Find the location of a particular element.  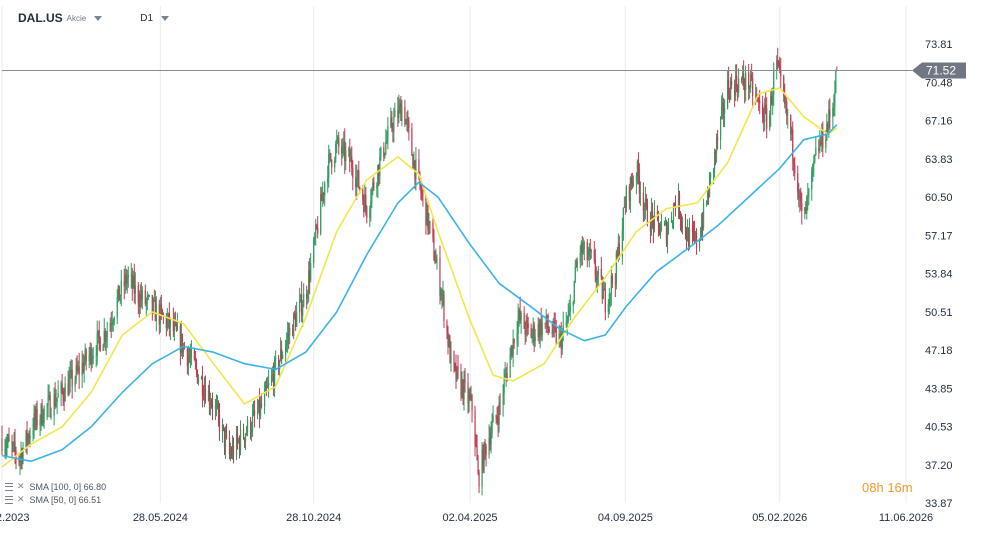

interval-label: D1 is located at coordinates (147, 18).